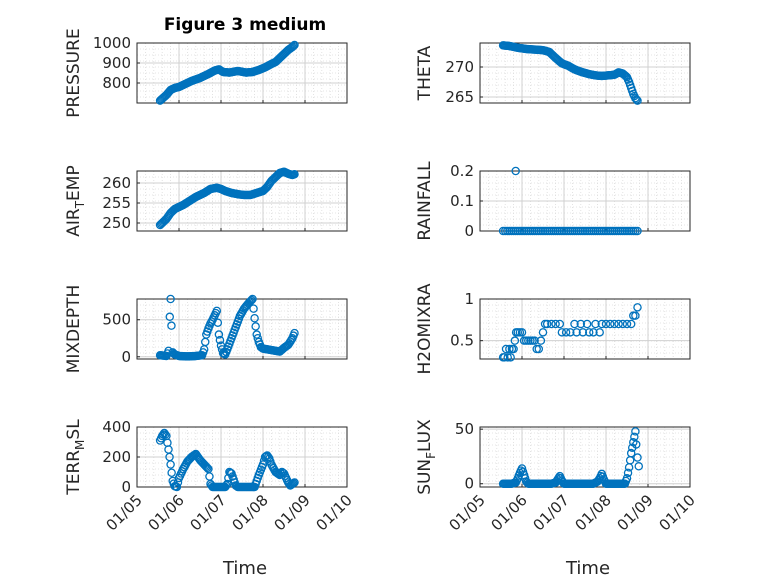  I want to click on x-tick-label: 01/06, so click(166, 512).